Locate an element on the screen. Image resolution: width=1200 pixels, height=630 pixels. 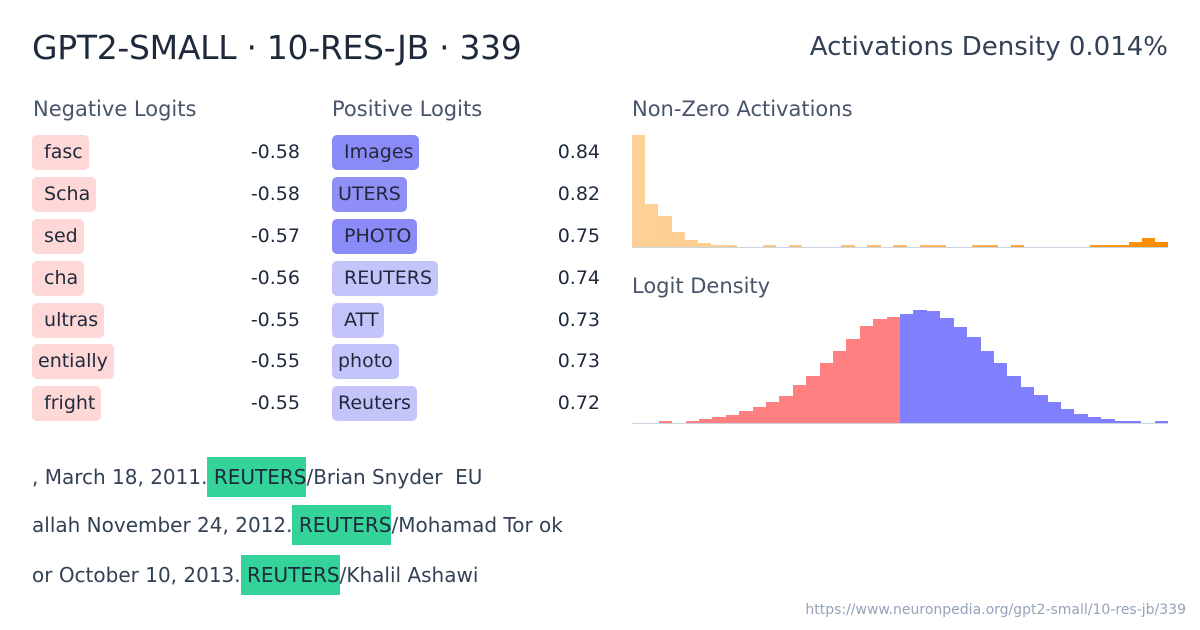
example-prefix: allah November 24, 2012. is located at coordinates (162, 525).